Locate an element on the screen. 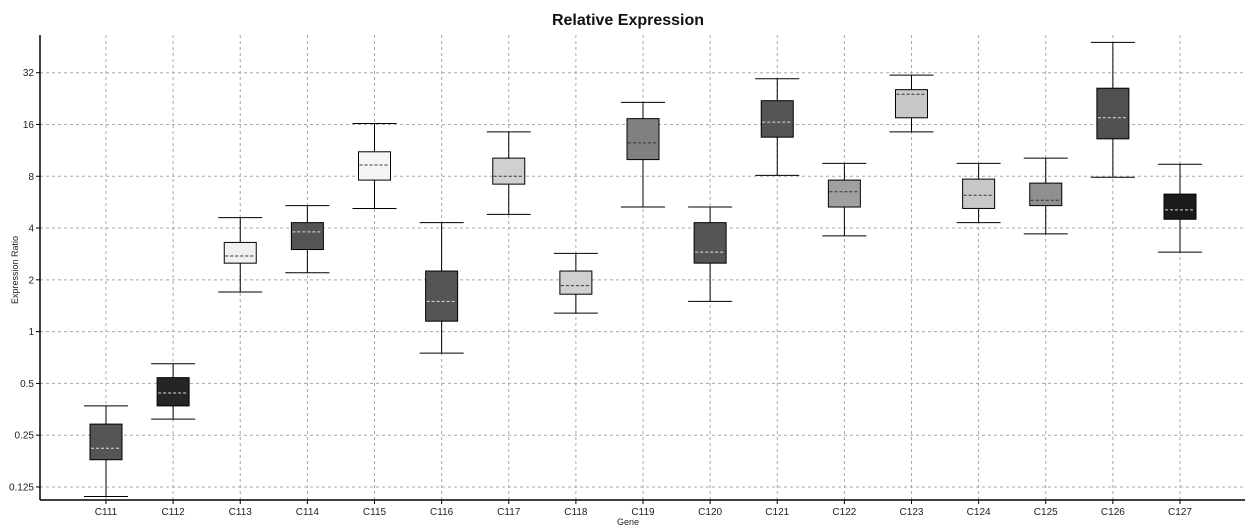  x-tick-label-c114: C114 is located at coordinates (308, 512).